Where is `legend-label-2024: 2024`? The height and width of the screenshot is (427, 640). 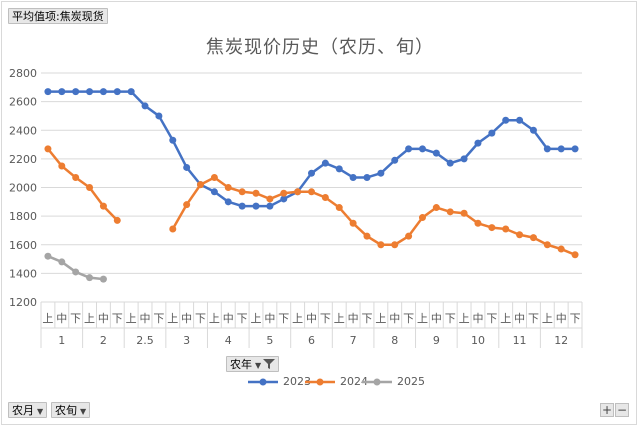 legend-label-2024: 2024 is located at coordinates (354, 381).